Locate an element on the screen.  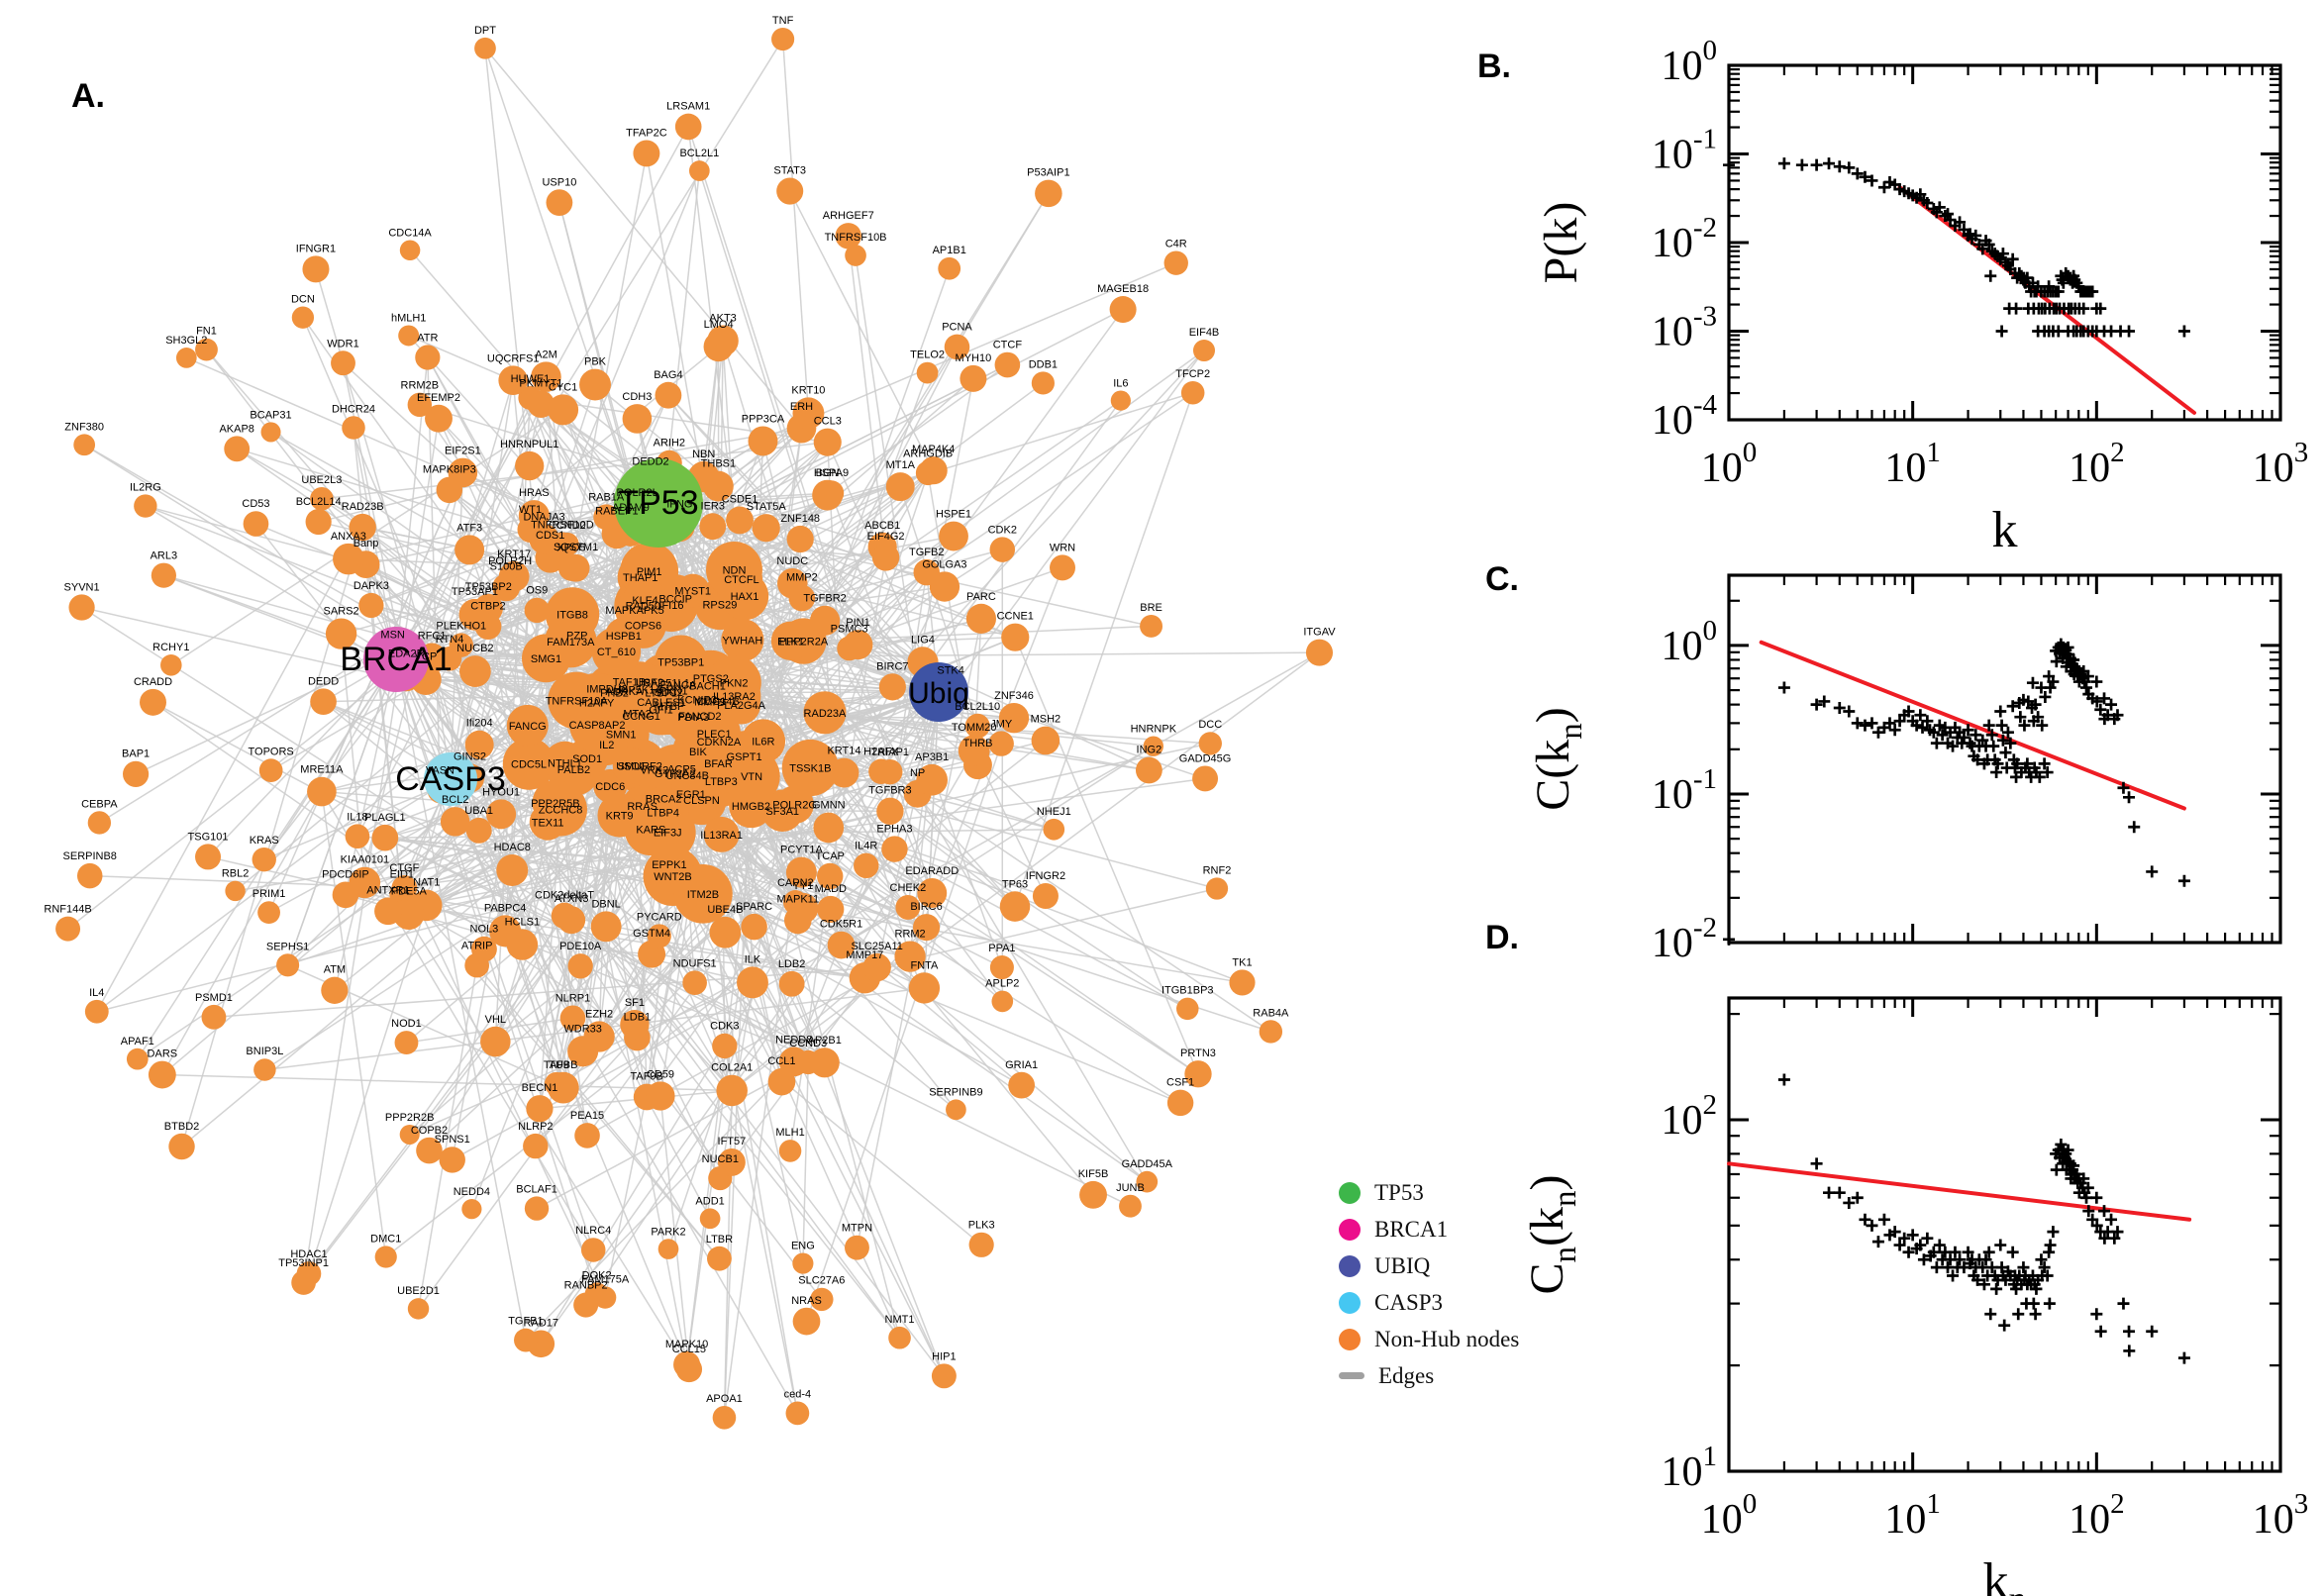
svg-text: SF3A1 is located at coordinates (782, 812).